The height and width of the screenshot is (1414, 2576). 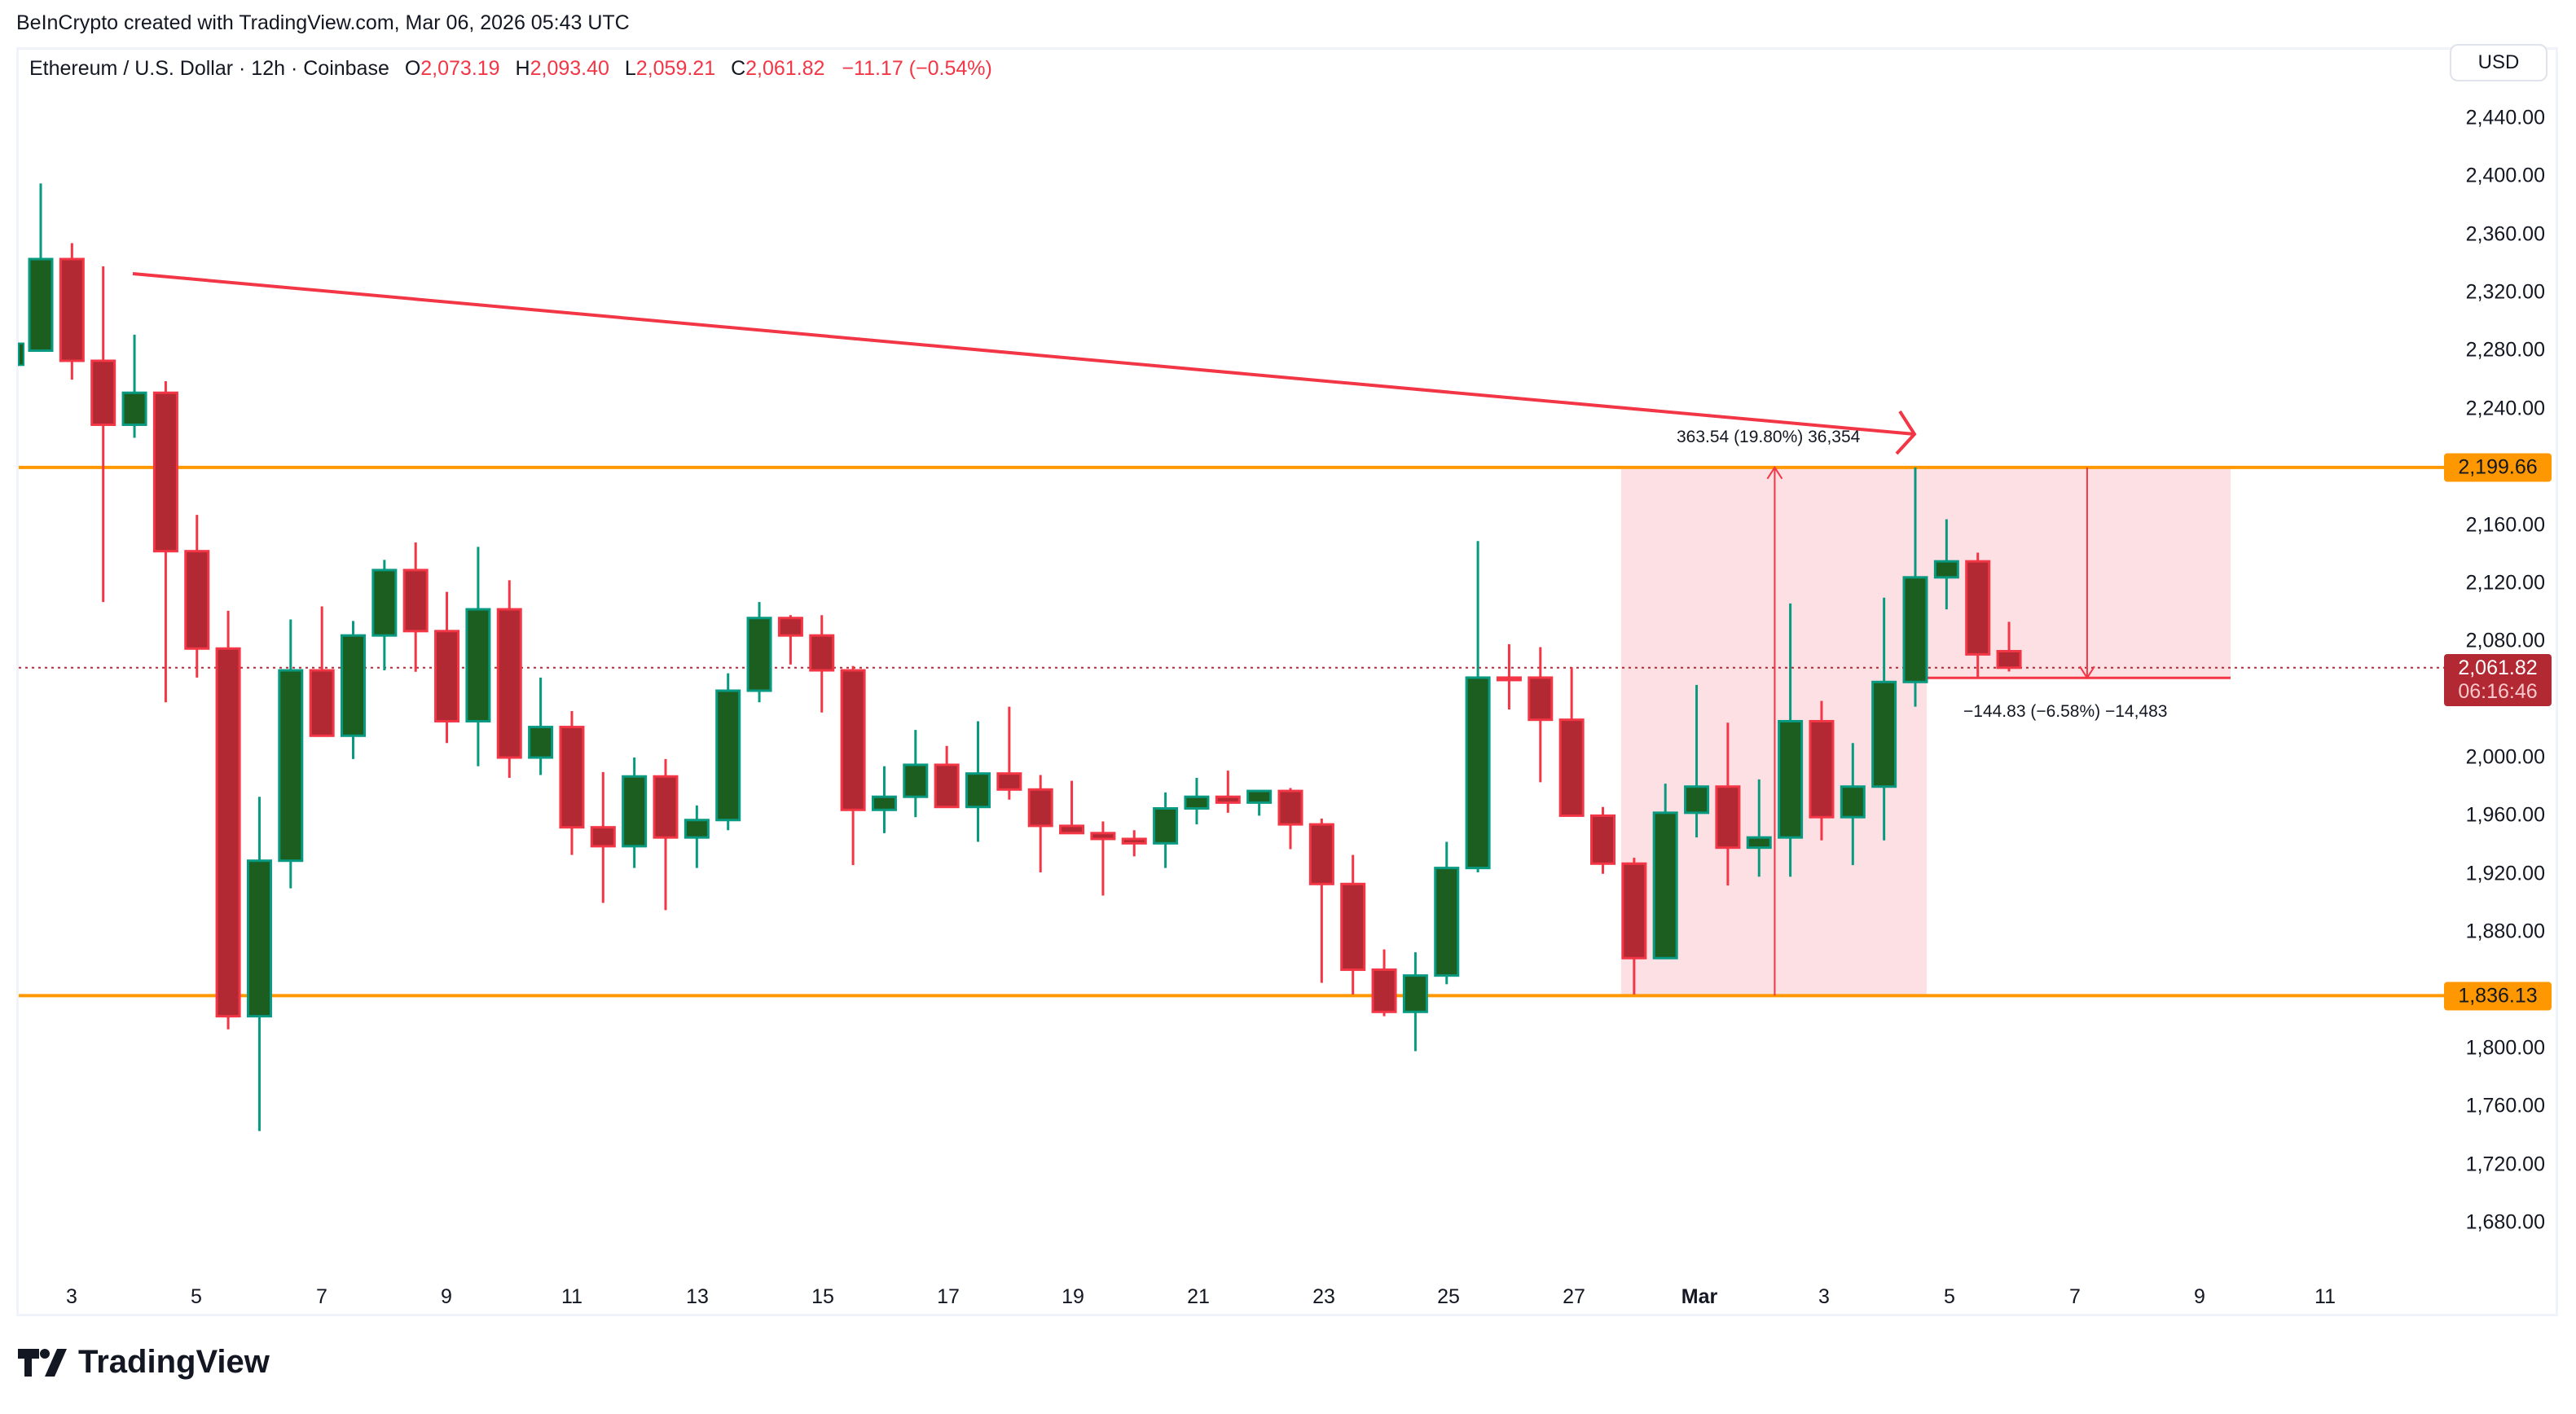 I want to click on time-tick-label: 25, so click(x=1448, y=1296).